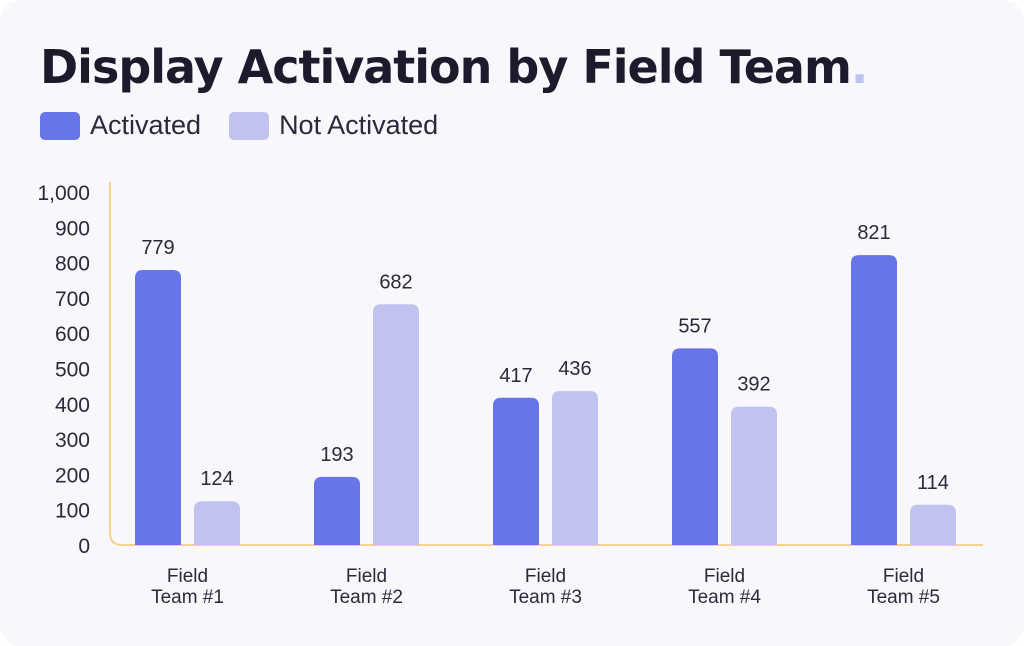 The height and width of the screenshot is (646, 1024). I want to click on data-label: 114, so click(933, 483).